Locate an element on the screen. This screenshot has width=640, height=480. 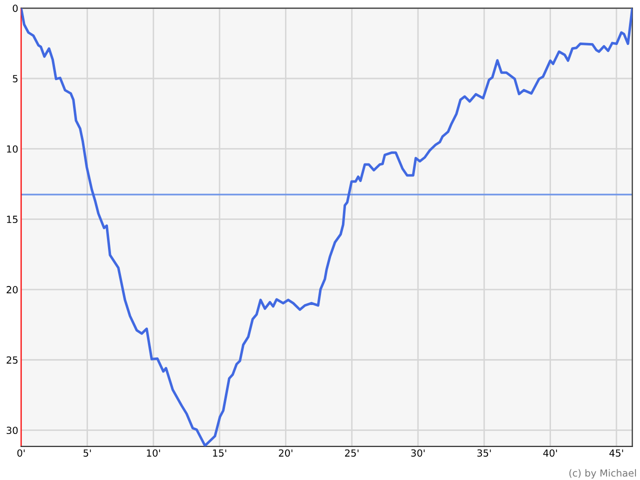
y-tick-label: 15 is located at coordinates (12, 220).